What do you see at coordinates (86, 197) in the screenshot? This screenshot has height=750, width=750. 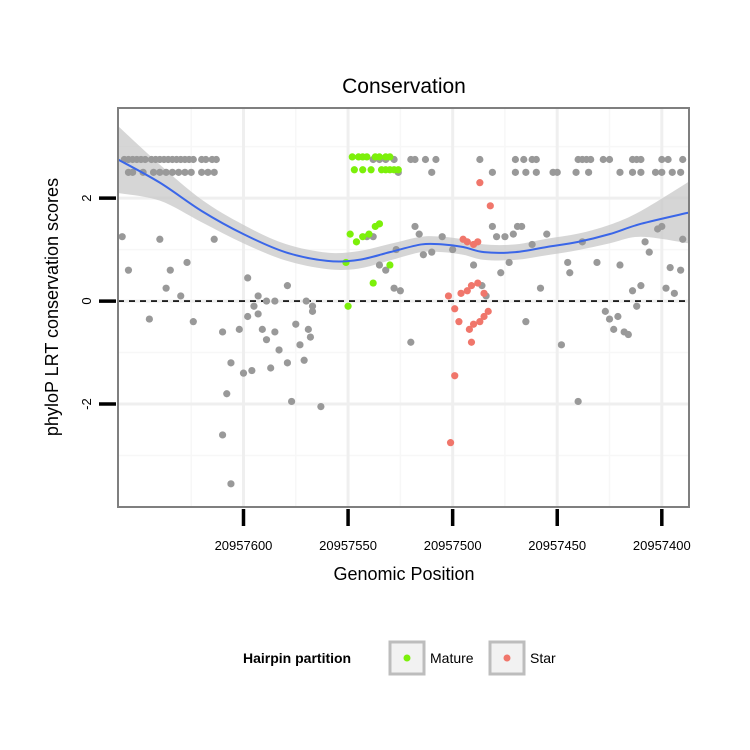 I see `y-tick-label: 2` at bounding box center [86, 197].